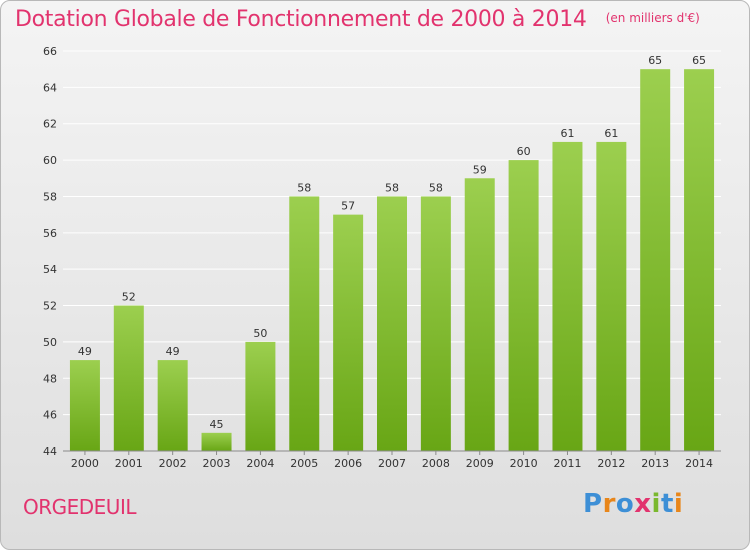 The width and height of the screenshot is (750, 550). Describe the element at coordinates (348, 463) in the screenshot. I see `x-tick-label-2006: 2006` at that location.